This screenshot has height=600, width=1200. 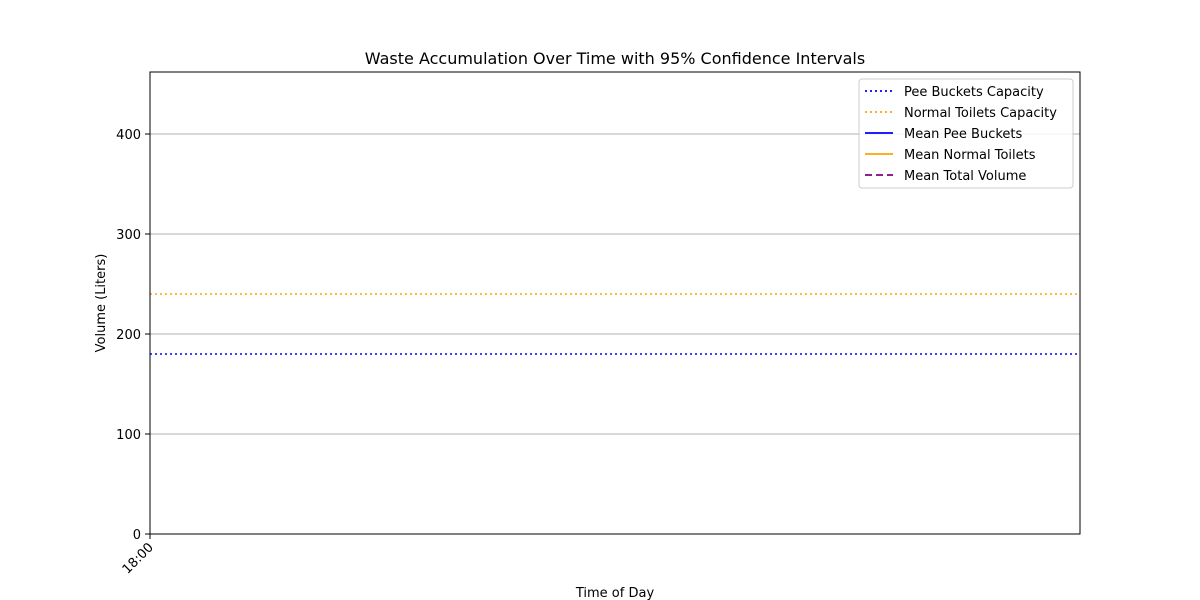 I want to click on y-tick-label: 100, so click(x=128, y=435).